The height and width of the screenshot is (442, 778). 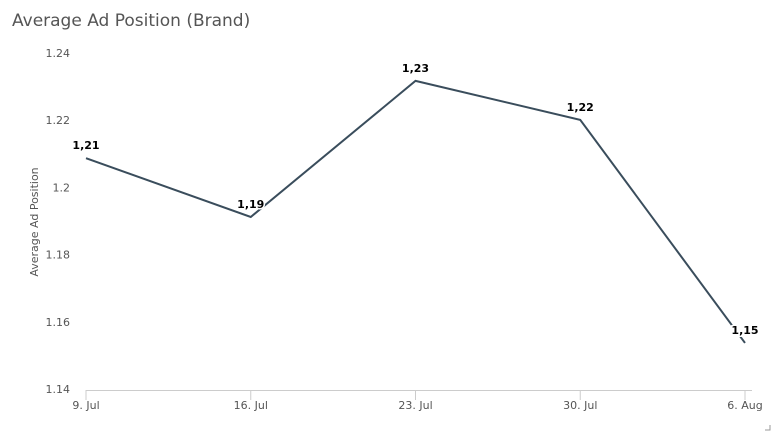 I want to click on y-tick-label: 1.16, so click(x=58, y=322).